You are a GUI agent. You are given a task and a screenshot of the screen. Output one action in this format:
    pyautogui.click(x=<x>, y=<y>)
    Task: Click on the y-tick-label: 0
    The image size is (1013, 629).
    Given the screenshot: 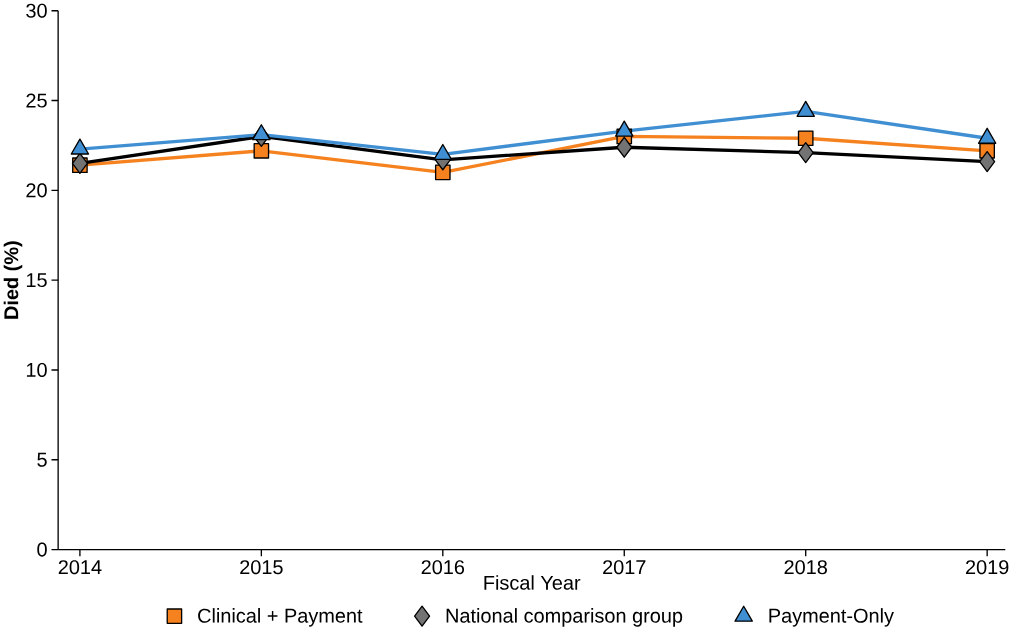 What is the action you would take?
    pyautogui.click(x=42, y=549)
    